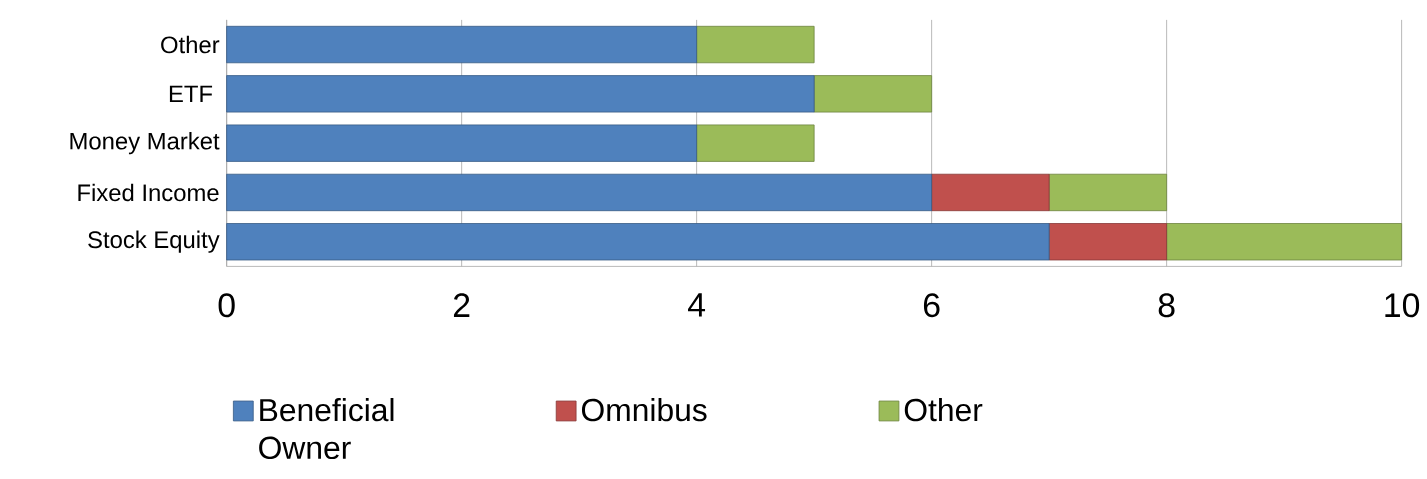 The image size is (1427, 479). I want to click on x-tick-label: 10, so click(1402, 305).